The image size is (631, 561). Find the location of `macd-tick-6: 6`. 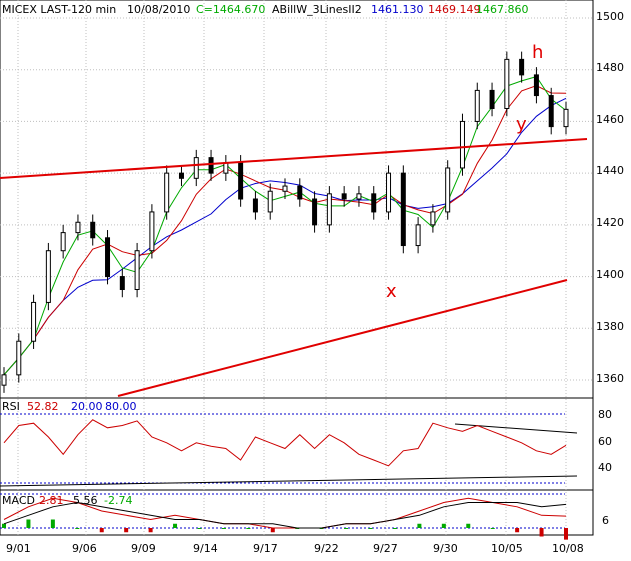

macd-tick-6: 6 is located at coordinates (605, 520).